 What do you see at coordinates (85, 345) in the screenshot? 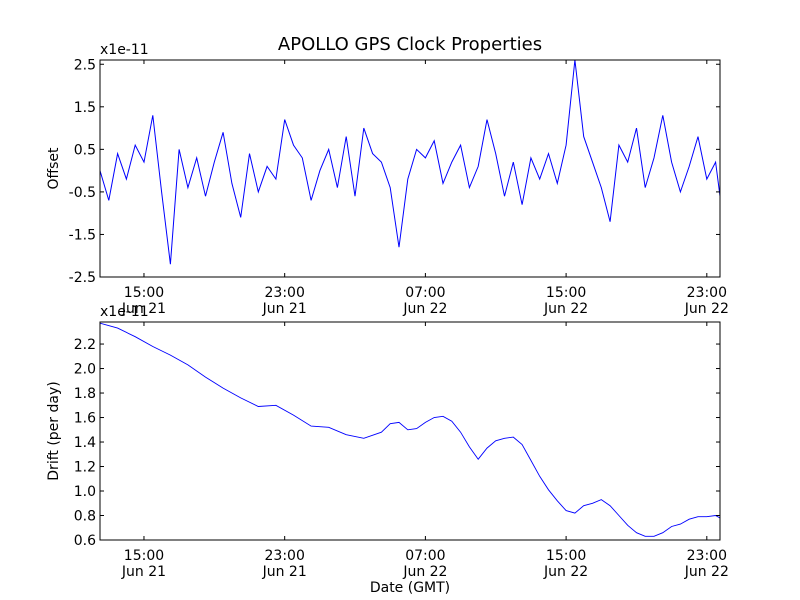
I see `drift-y-tick-label: 2.2` at bounding box center [85, 345].